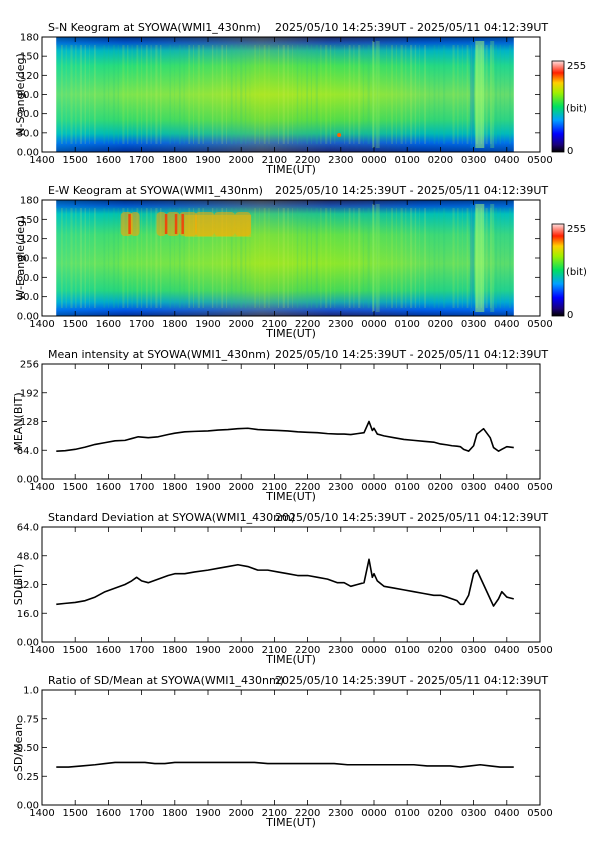  Describe the element at coordinates (20, 94) in the screenshot. I see `y-axis-label: N-S angle(deg)` at that location.